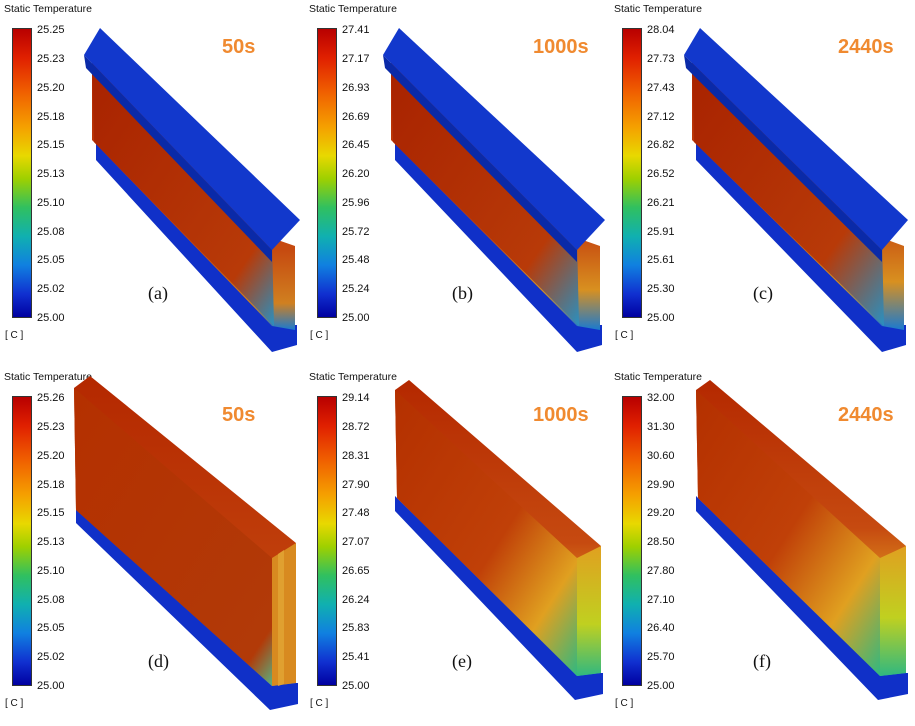 This screenshot has height=726, width=915. I want to click on panel-caption: (c), so click(763, 293).